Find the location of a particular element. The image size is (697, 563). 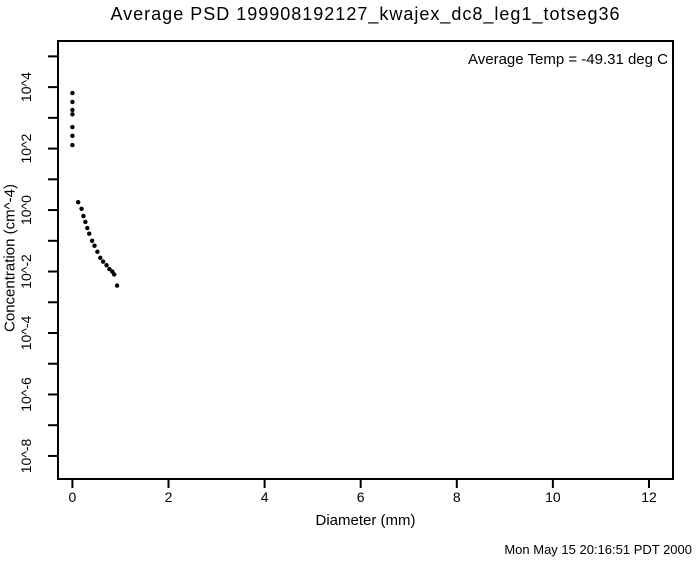

x-axis-tick-label: 6 is located at coordinates (361, 497).